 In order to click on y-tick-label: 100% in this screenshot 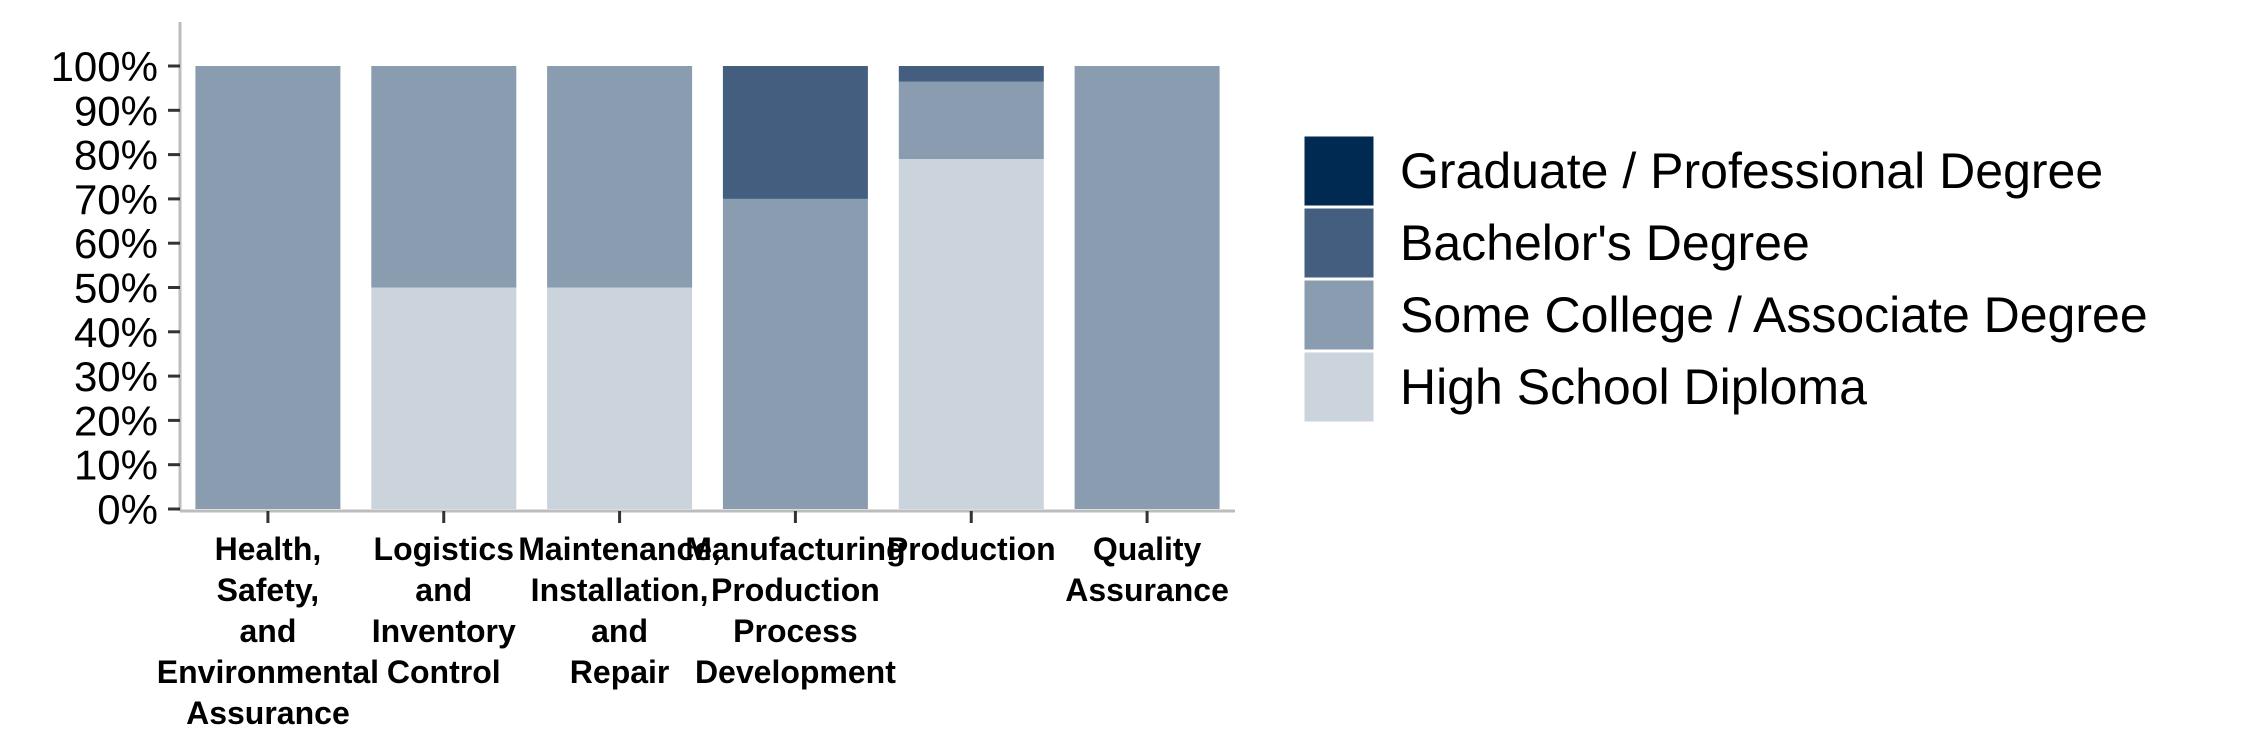, I will do `click(104, 66)`.